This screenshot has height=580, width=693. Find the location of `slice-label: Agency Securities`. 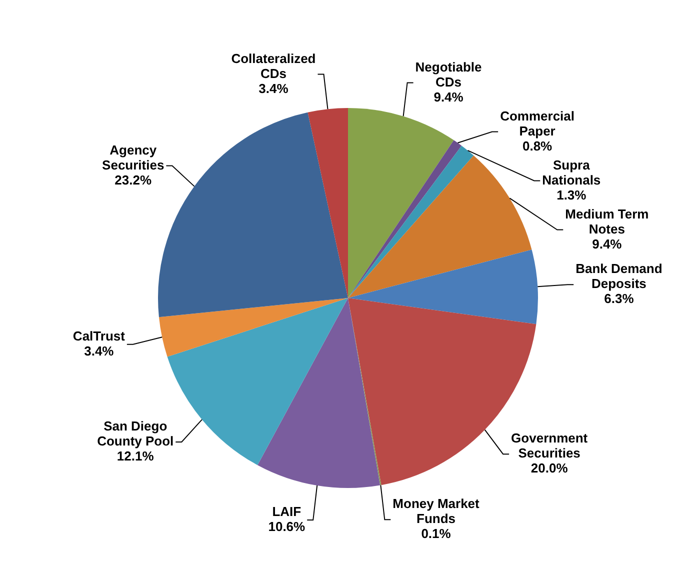

slice-label: Agency Securities is located at coordinates (133, 157).